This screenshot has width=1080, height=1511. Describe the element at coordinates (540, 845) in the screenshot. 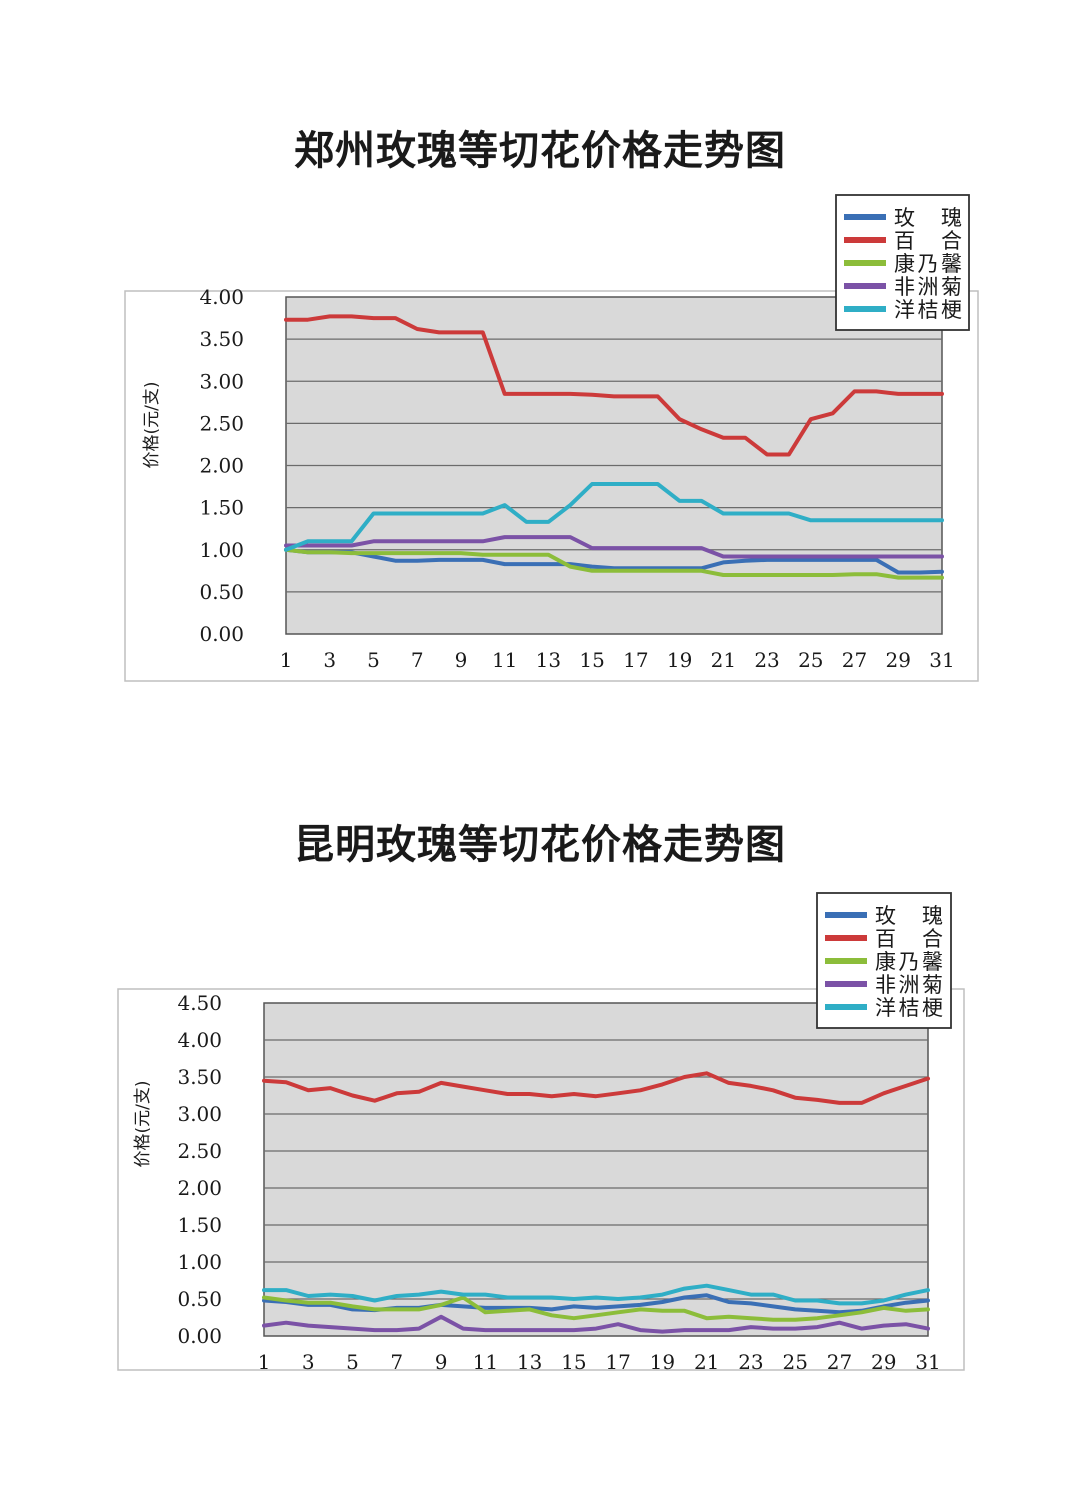

I see `chart-title-kunming: 昆明玫瑰等切花价格走势图` at that location.